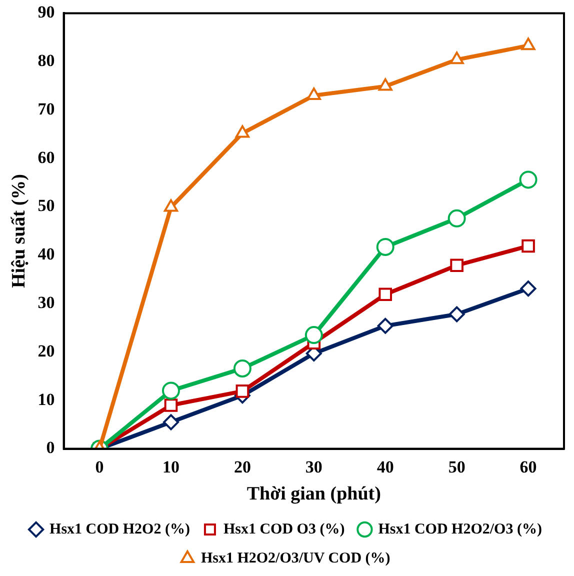 The image size is (574, 576). What do you see at coordinates (46, 206) in the screenshot?
I see `y-tick-label: 50` at bounding box center [46, 206].